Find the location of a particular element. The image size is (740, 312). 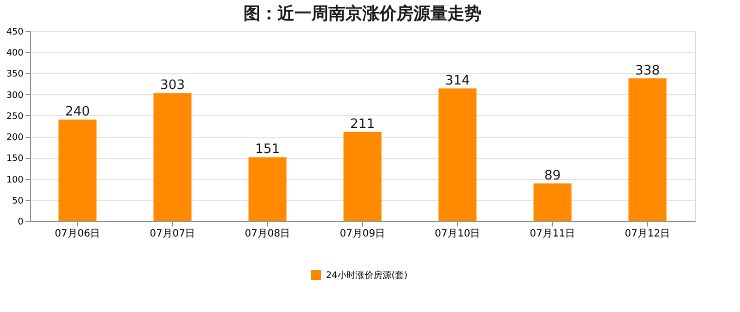

data-label: 211 is located at coordinates (362, 124).